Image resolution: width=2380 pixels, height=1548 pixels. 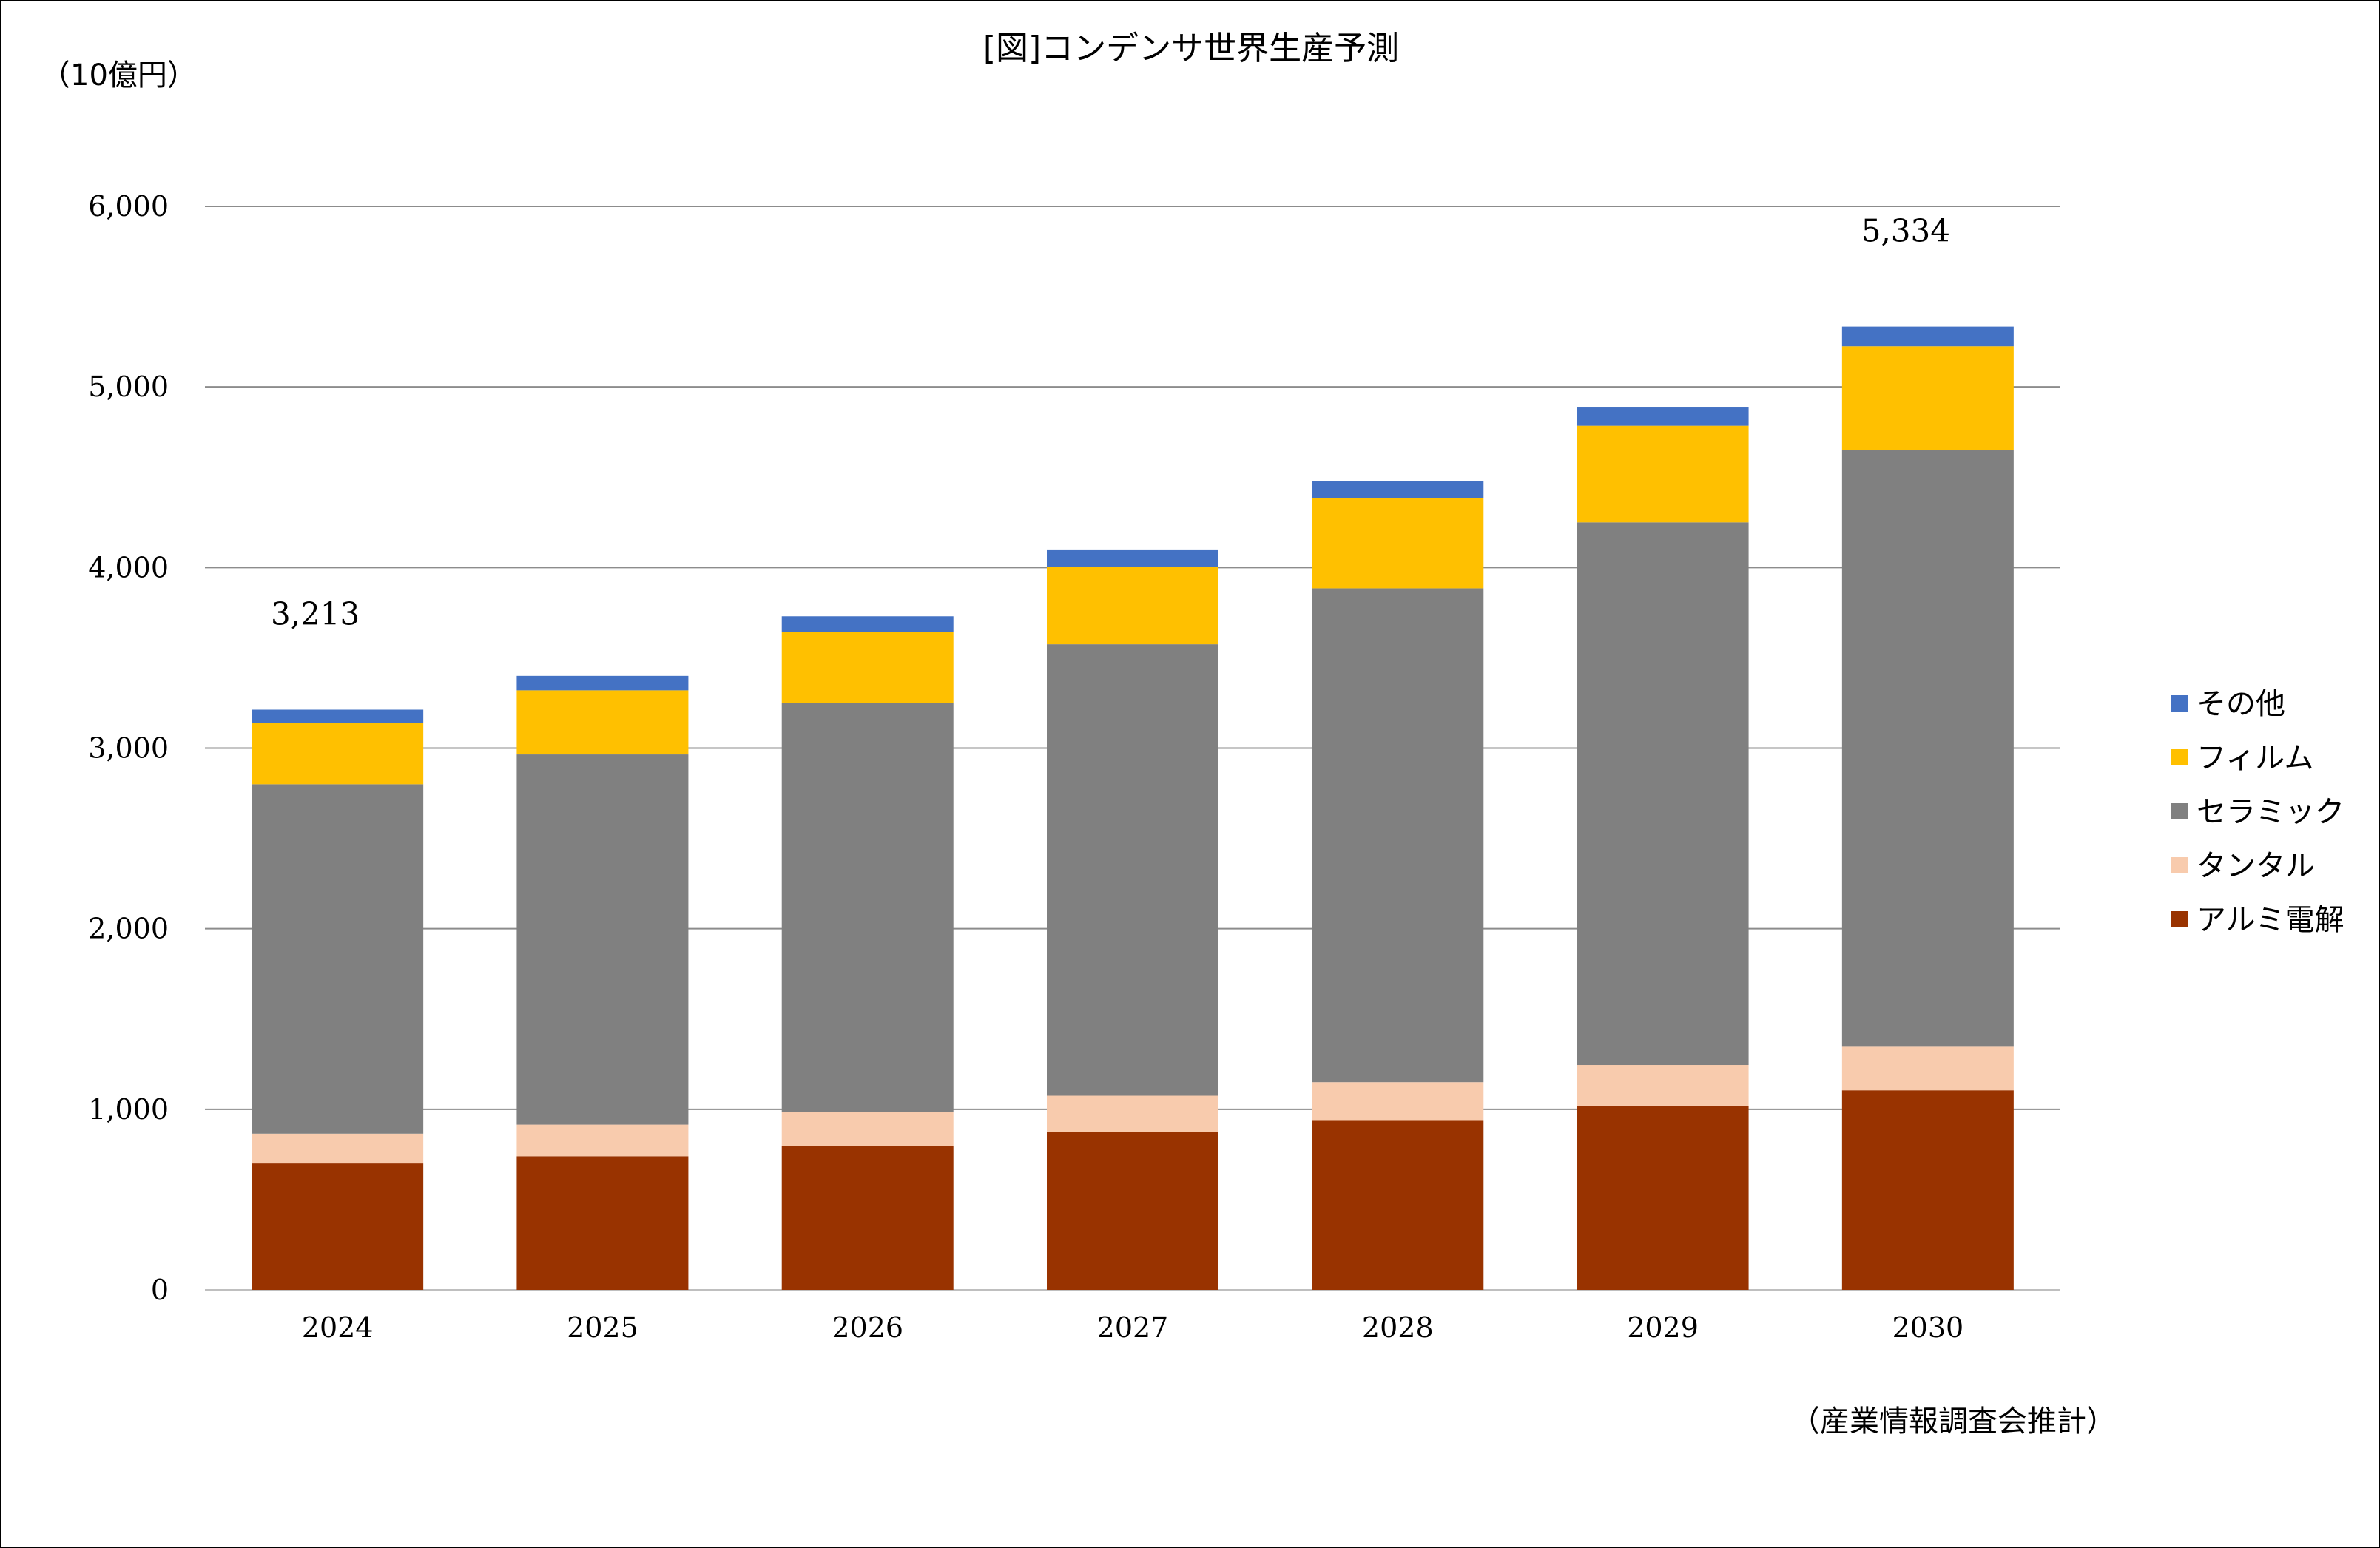 What do you see at coordinates (129, 929) in the screenshot?
I see `y-tick-label: 2,000` at bounding box center [129, 929].